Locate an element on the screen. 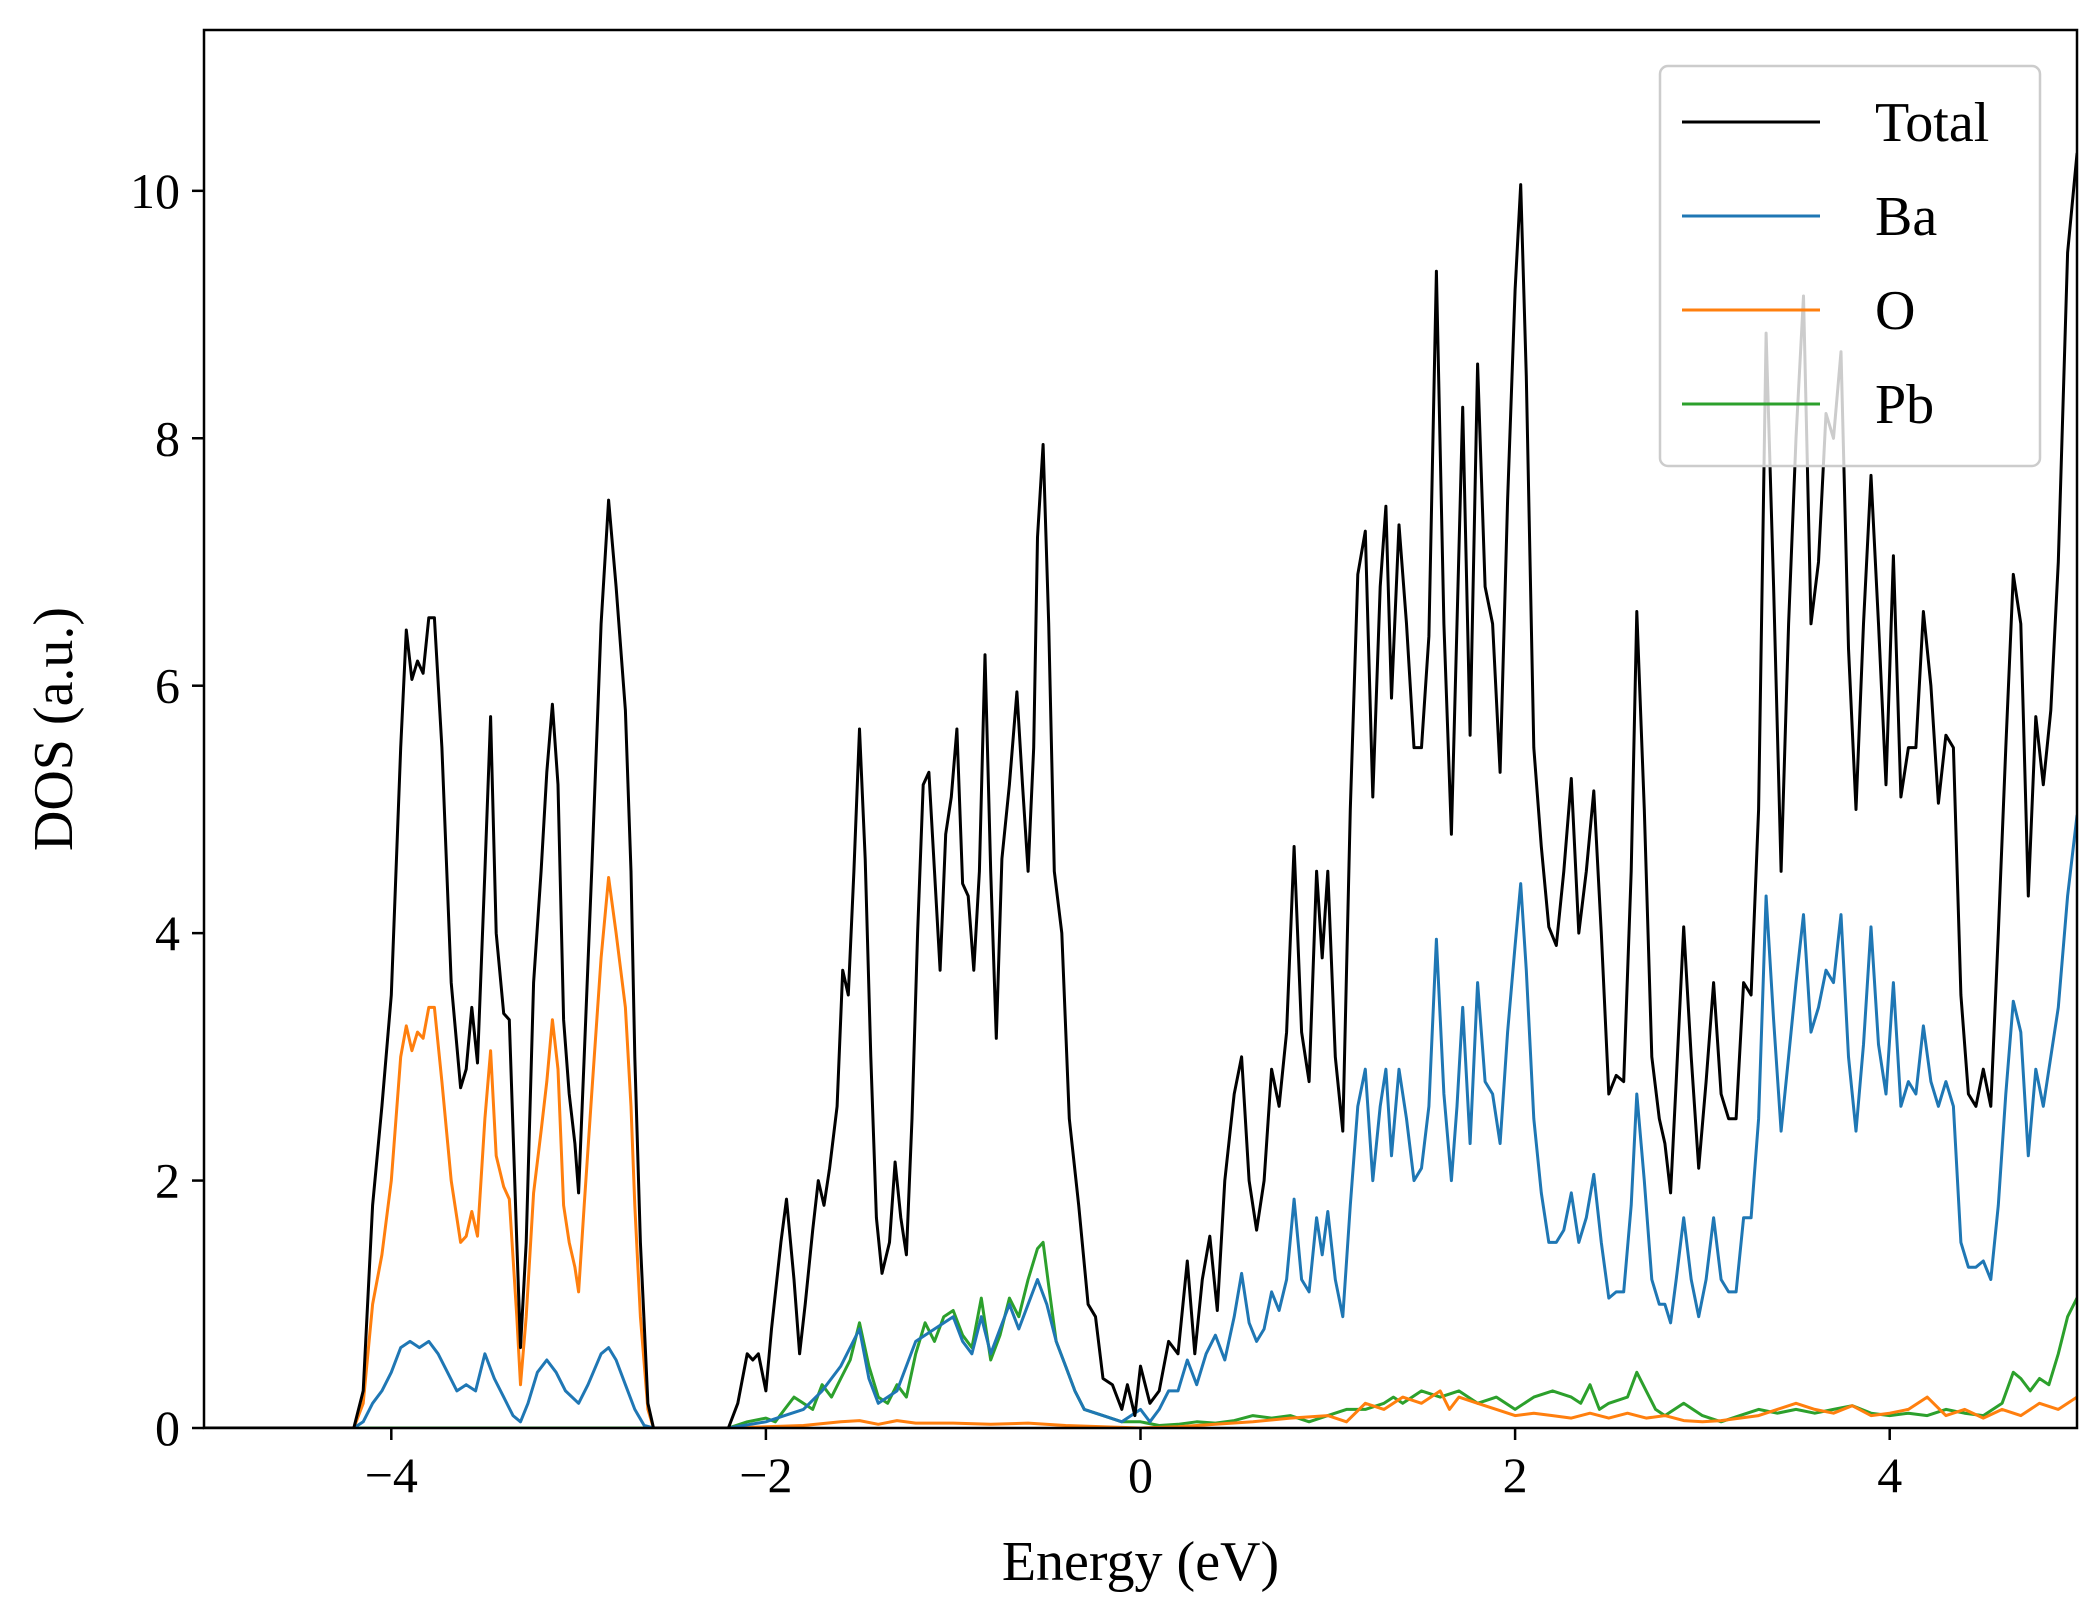 The height and width of the screenshot is (1617, 2097). x-tick-label: −2 is located at coordinates (765, 1475).